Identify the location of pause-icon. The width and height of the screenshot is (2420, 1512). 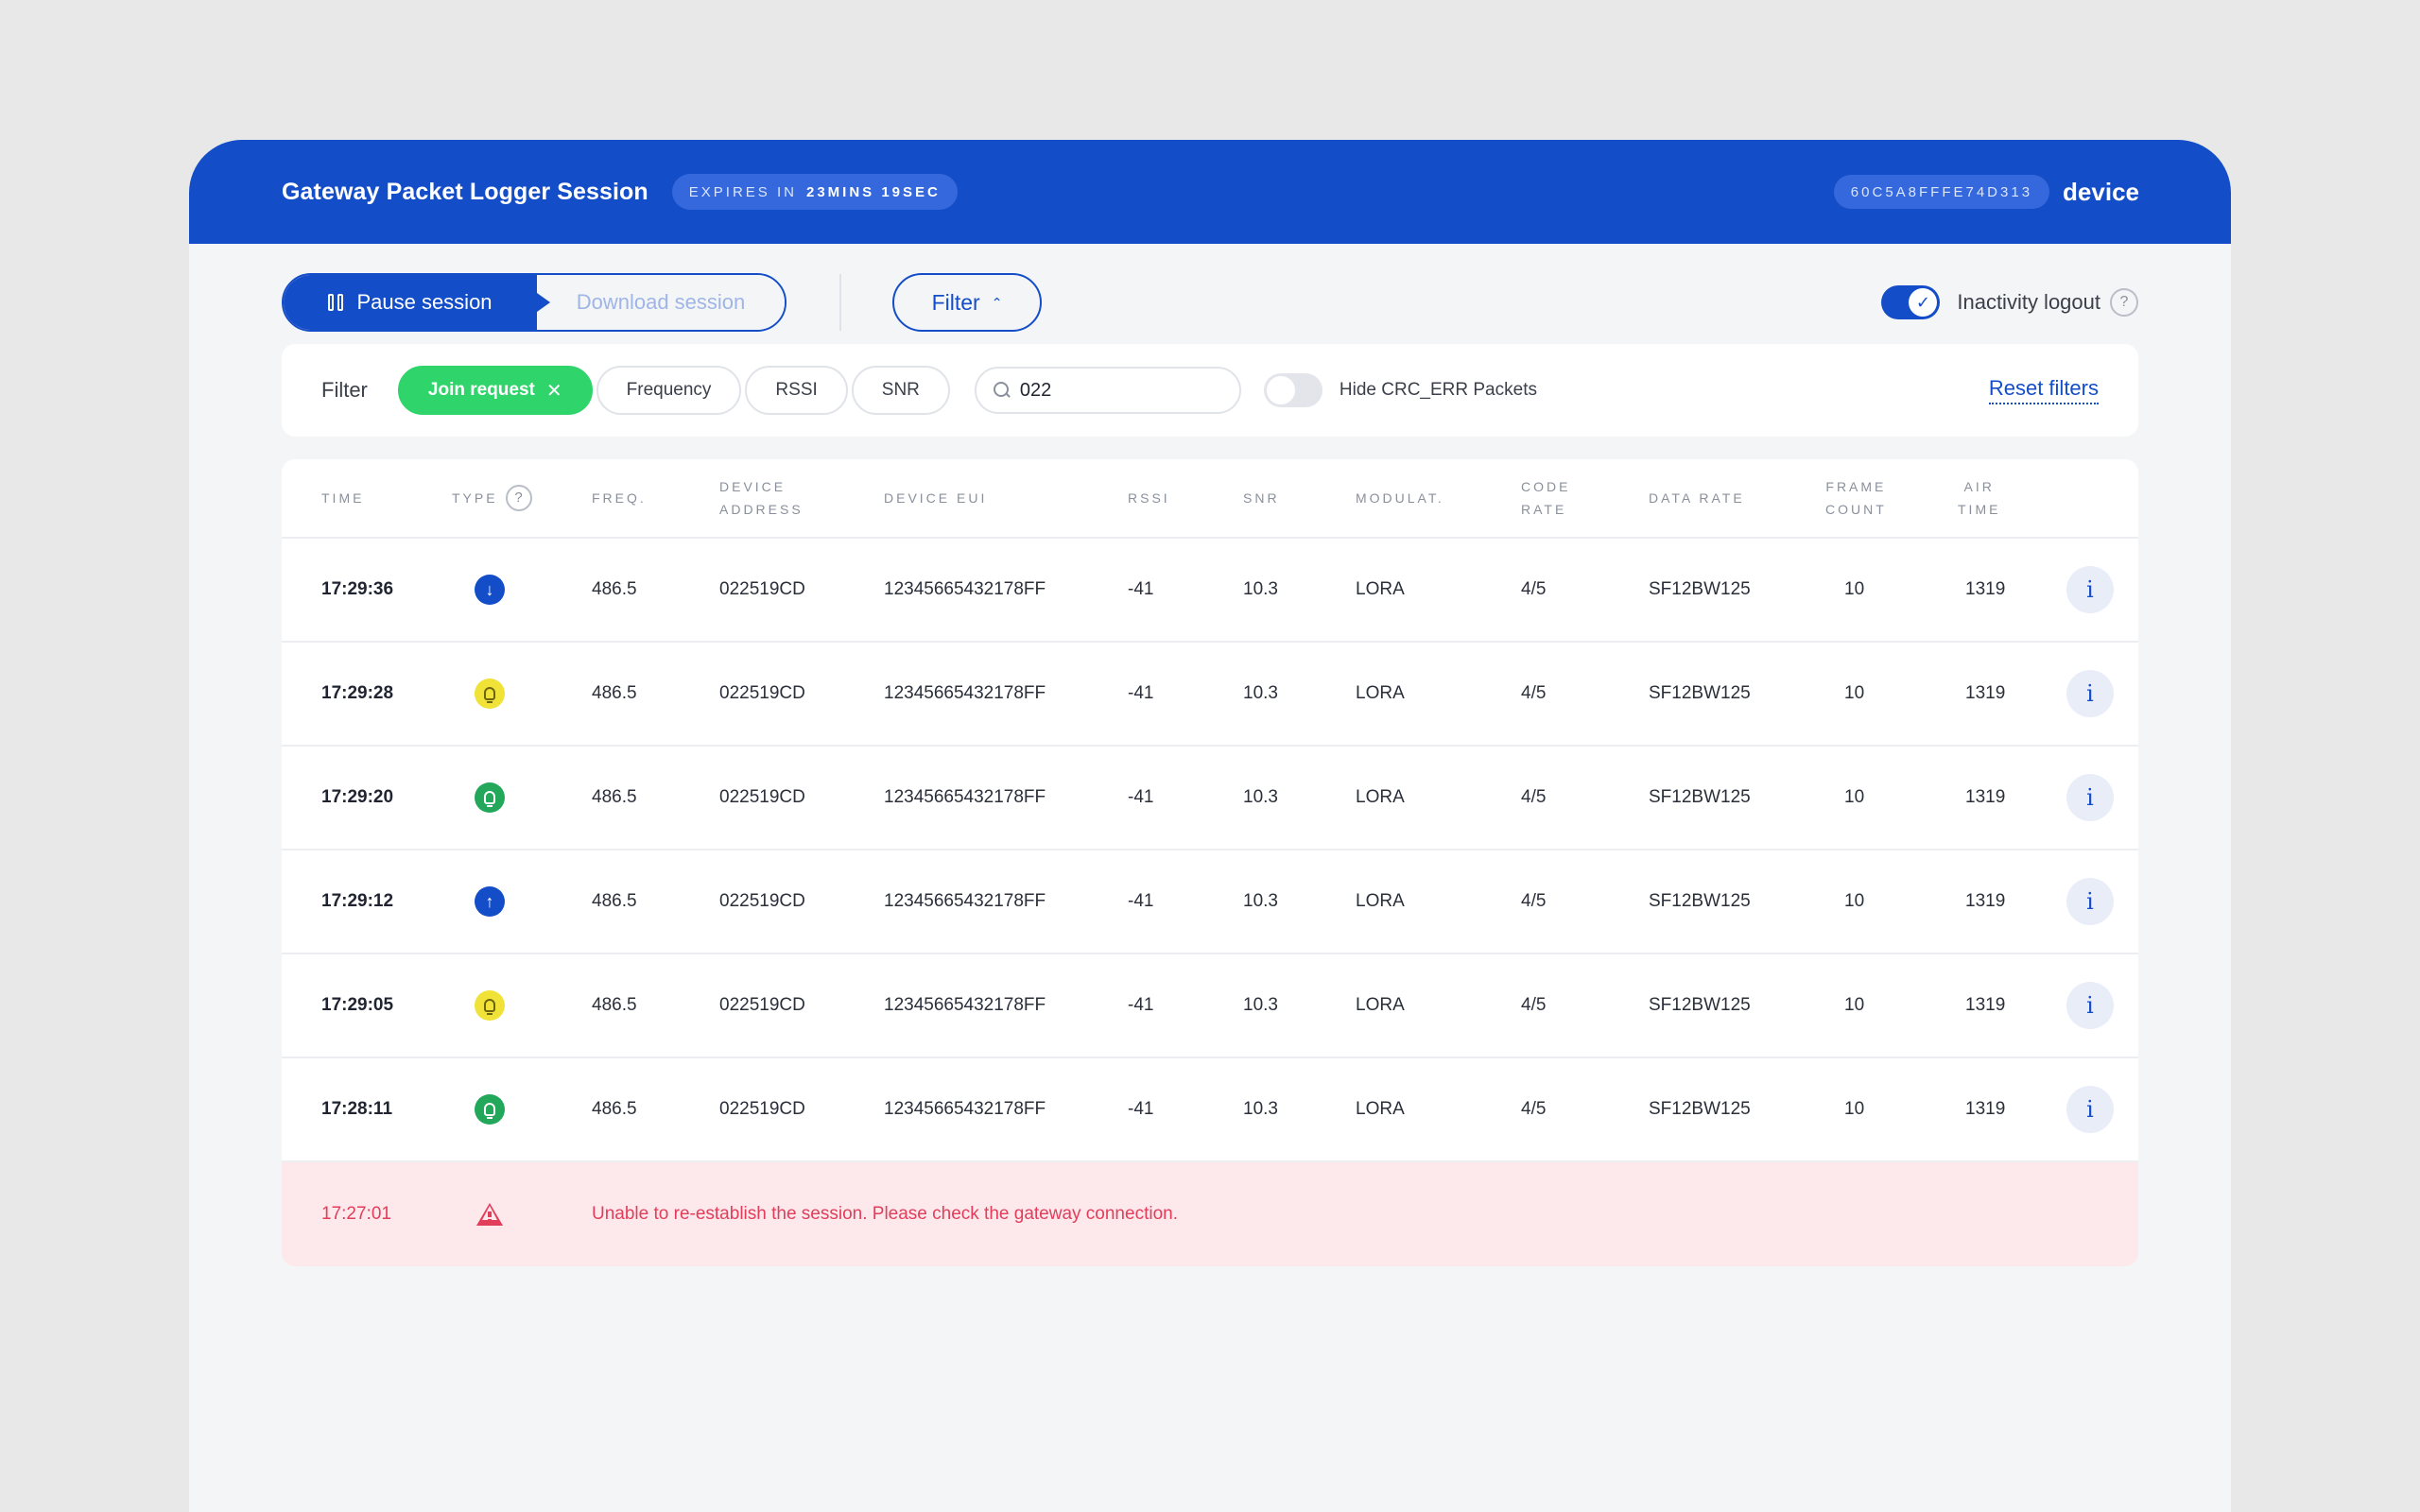
(336, 302).